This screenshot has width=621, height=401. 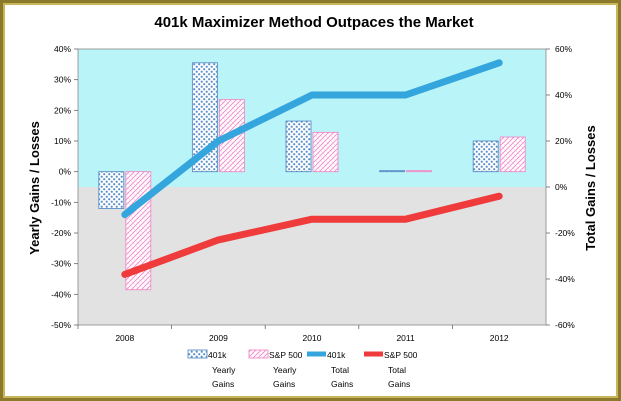 I want to click on bar-401k-2012, so click(x=485, y=156).